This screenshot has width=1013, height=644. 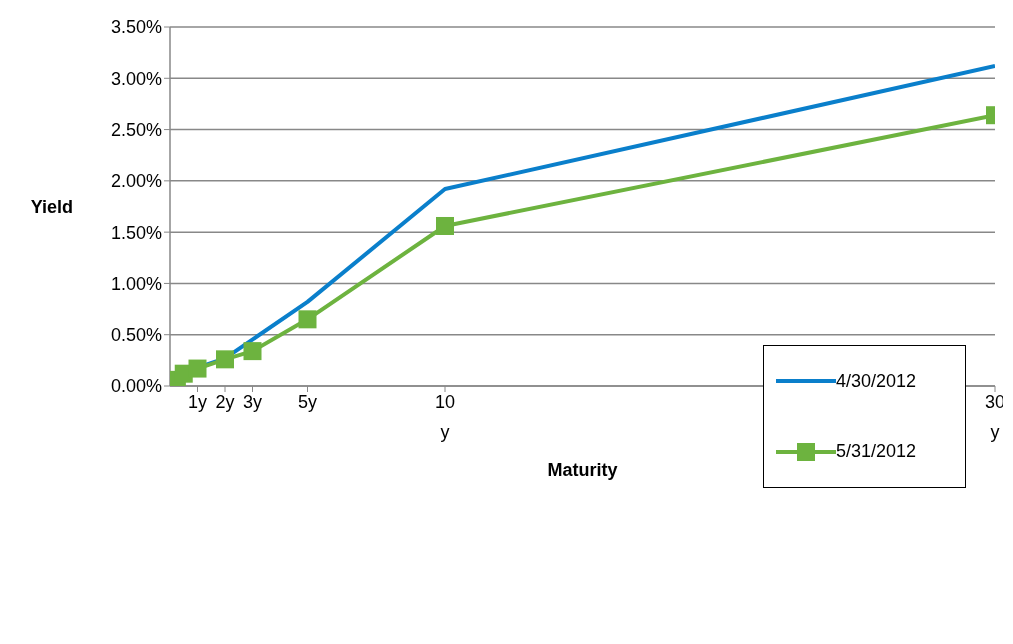 I want to click on x-tick-label: 5y, so click(x=307, y=402).